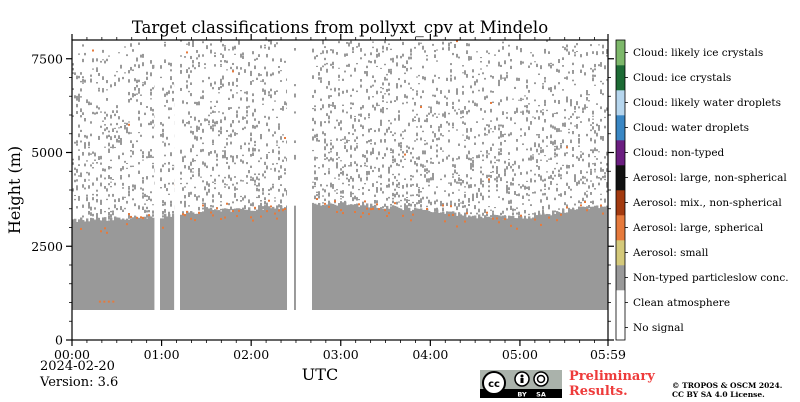  What do you see at coordinates (521, 384) in the screenshot?
I see `cc-license-badge: cc BY SA` at bounding box center [521, 384].